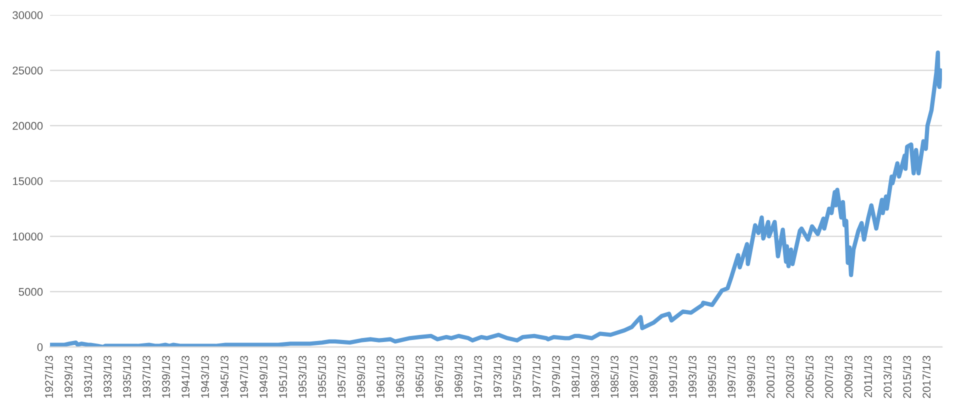  I want to click on x-tick-label: 1943/1/3, so click(204, 377).